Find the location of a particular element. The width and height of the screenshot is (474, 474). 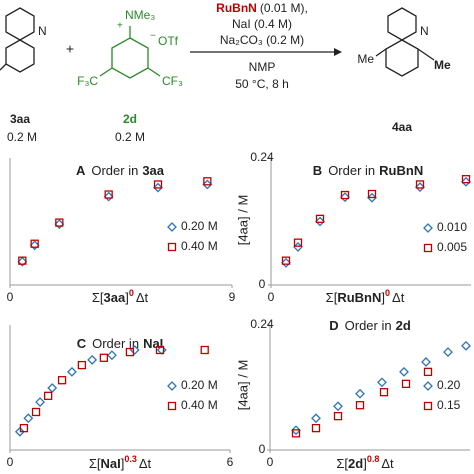

legend-label: 0.40 M is located at coordinates (199, 246).